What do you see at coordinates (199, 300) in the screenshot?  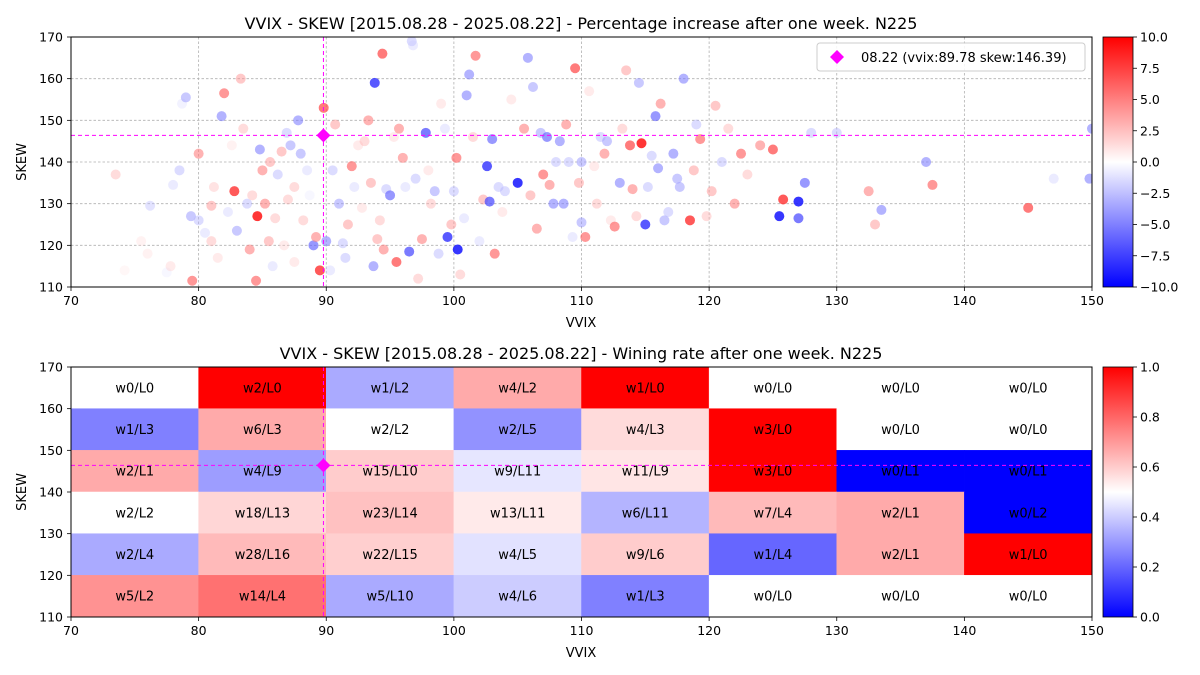 I see `x-tick-label: 80` at bounding box center [199, 300].